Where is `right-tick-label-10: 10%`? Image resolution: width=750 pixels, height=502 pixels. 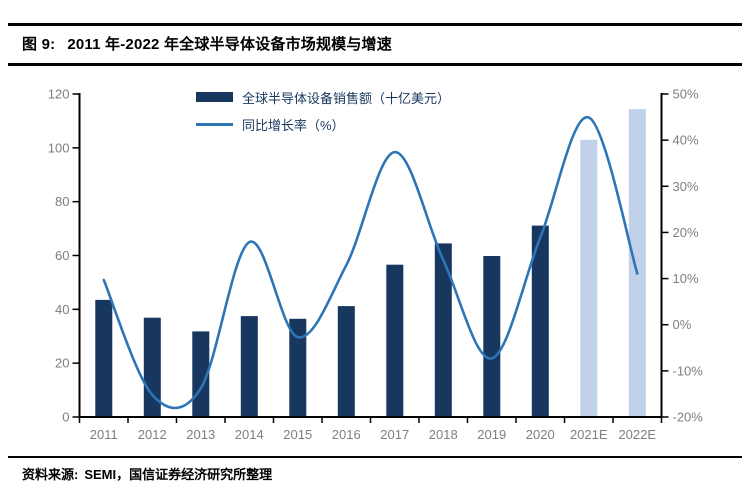
right-tick-label-10: 10% is located at coordinates (686, 278).